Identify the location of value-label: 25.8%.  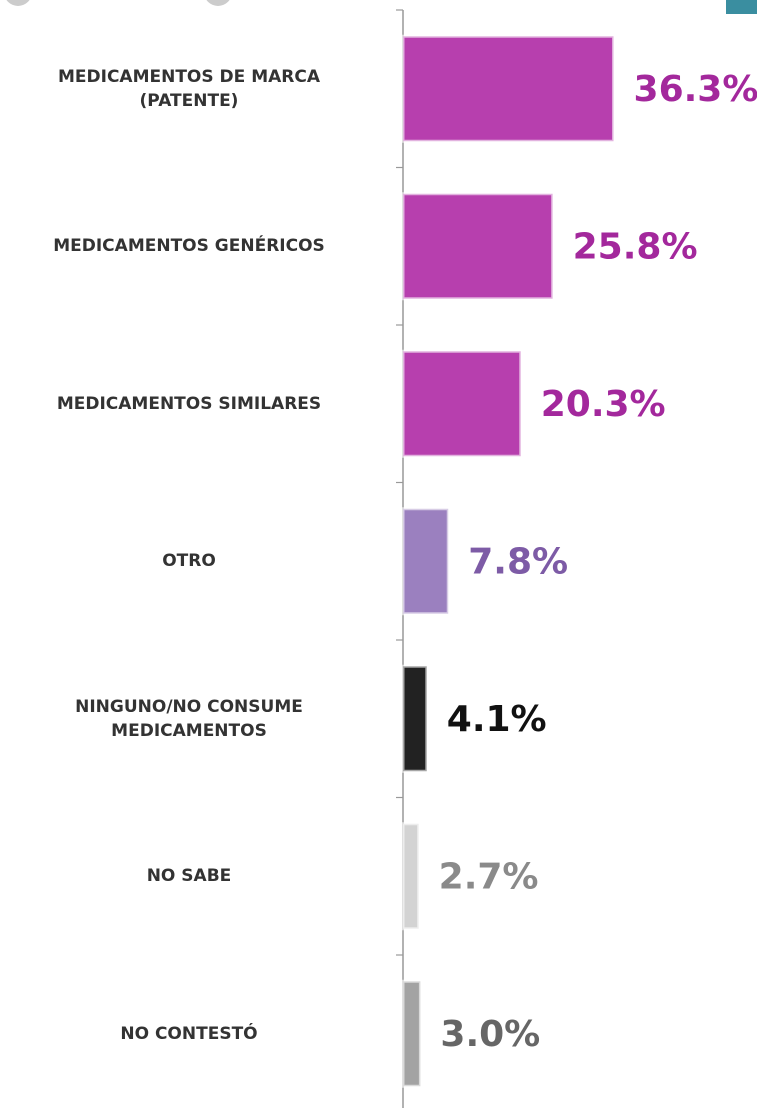
(635, 246).